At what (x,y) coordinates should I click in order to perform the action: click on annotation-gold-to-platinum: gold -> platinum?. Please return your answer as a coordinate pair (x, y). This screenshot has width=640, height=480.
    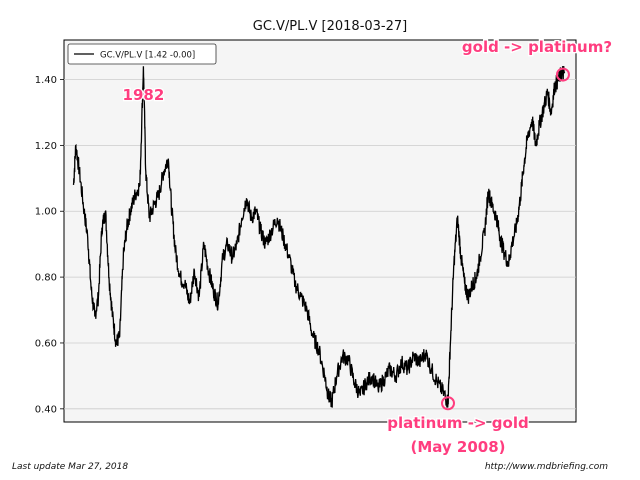
    Looking at the image, I should click on (537, 47).